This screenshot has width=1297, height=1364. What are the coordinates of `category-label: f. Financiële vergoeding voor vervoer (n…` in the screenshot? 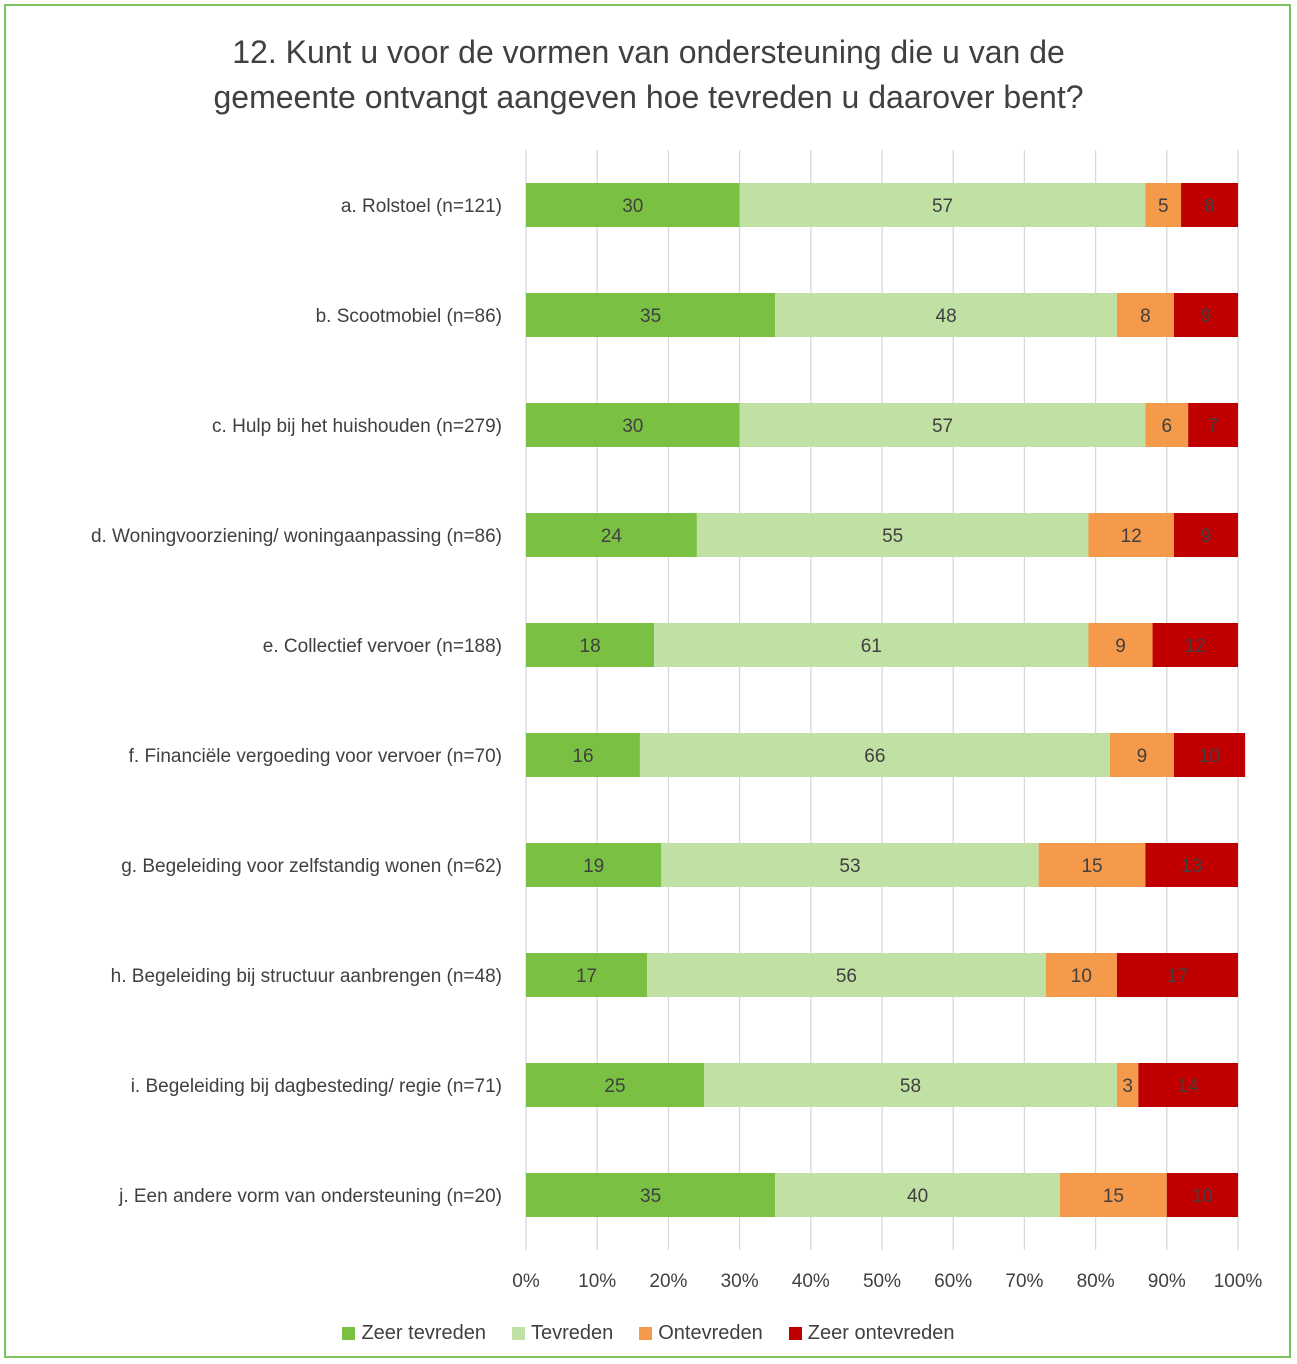 It's located at (315, 756).